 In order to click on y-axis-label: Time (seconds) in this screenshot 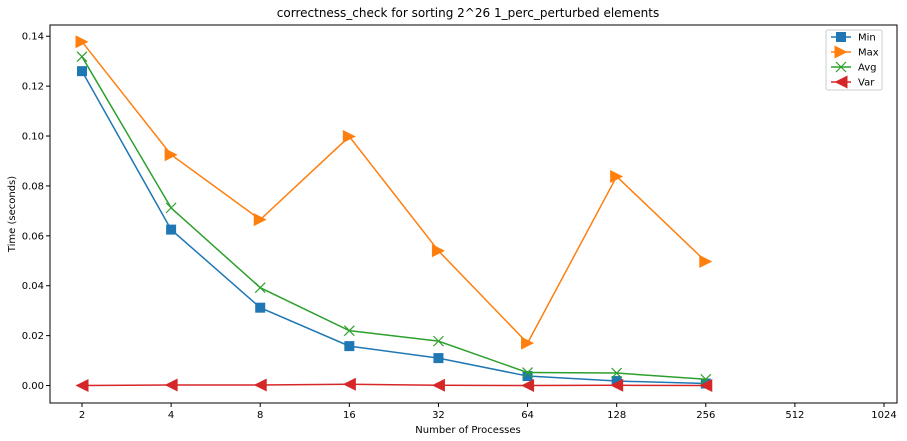, I will do `click(12, 214)`.